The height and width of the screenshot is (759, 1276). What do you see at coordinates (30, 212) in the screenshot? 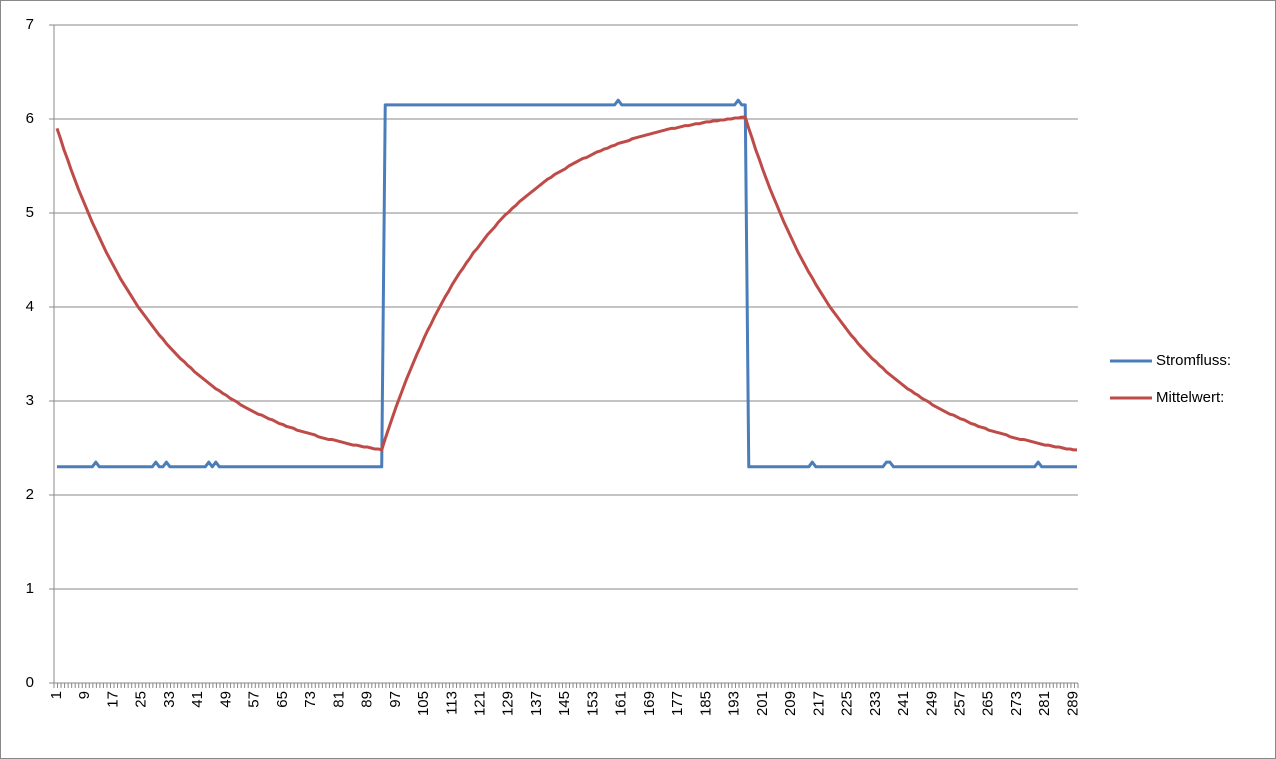
I see `y-tick-label: 5` at bounding box center [30, 212].